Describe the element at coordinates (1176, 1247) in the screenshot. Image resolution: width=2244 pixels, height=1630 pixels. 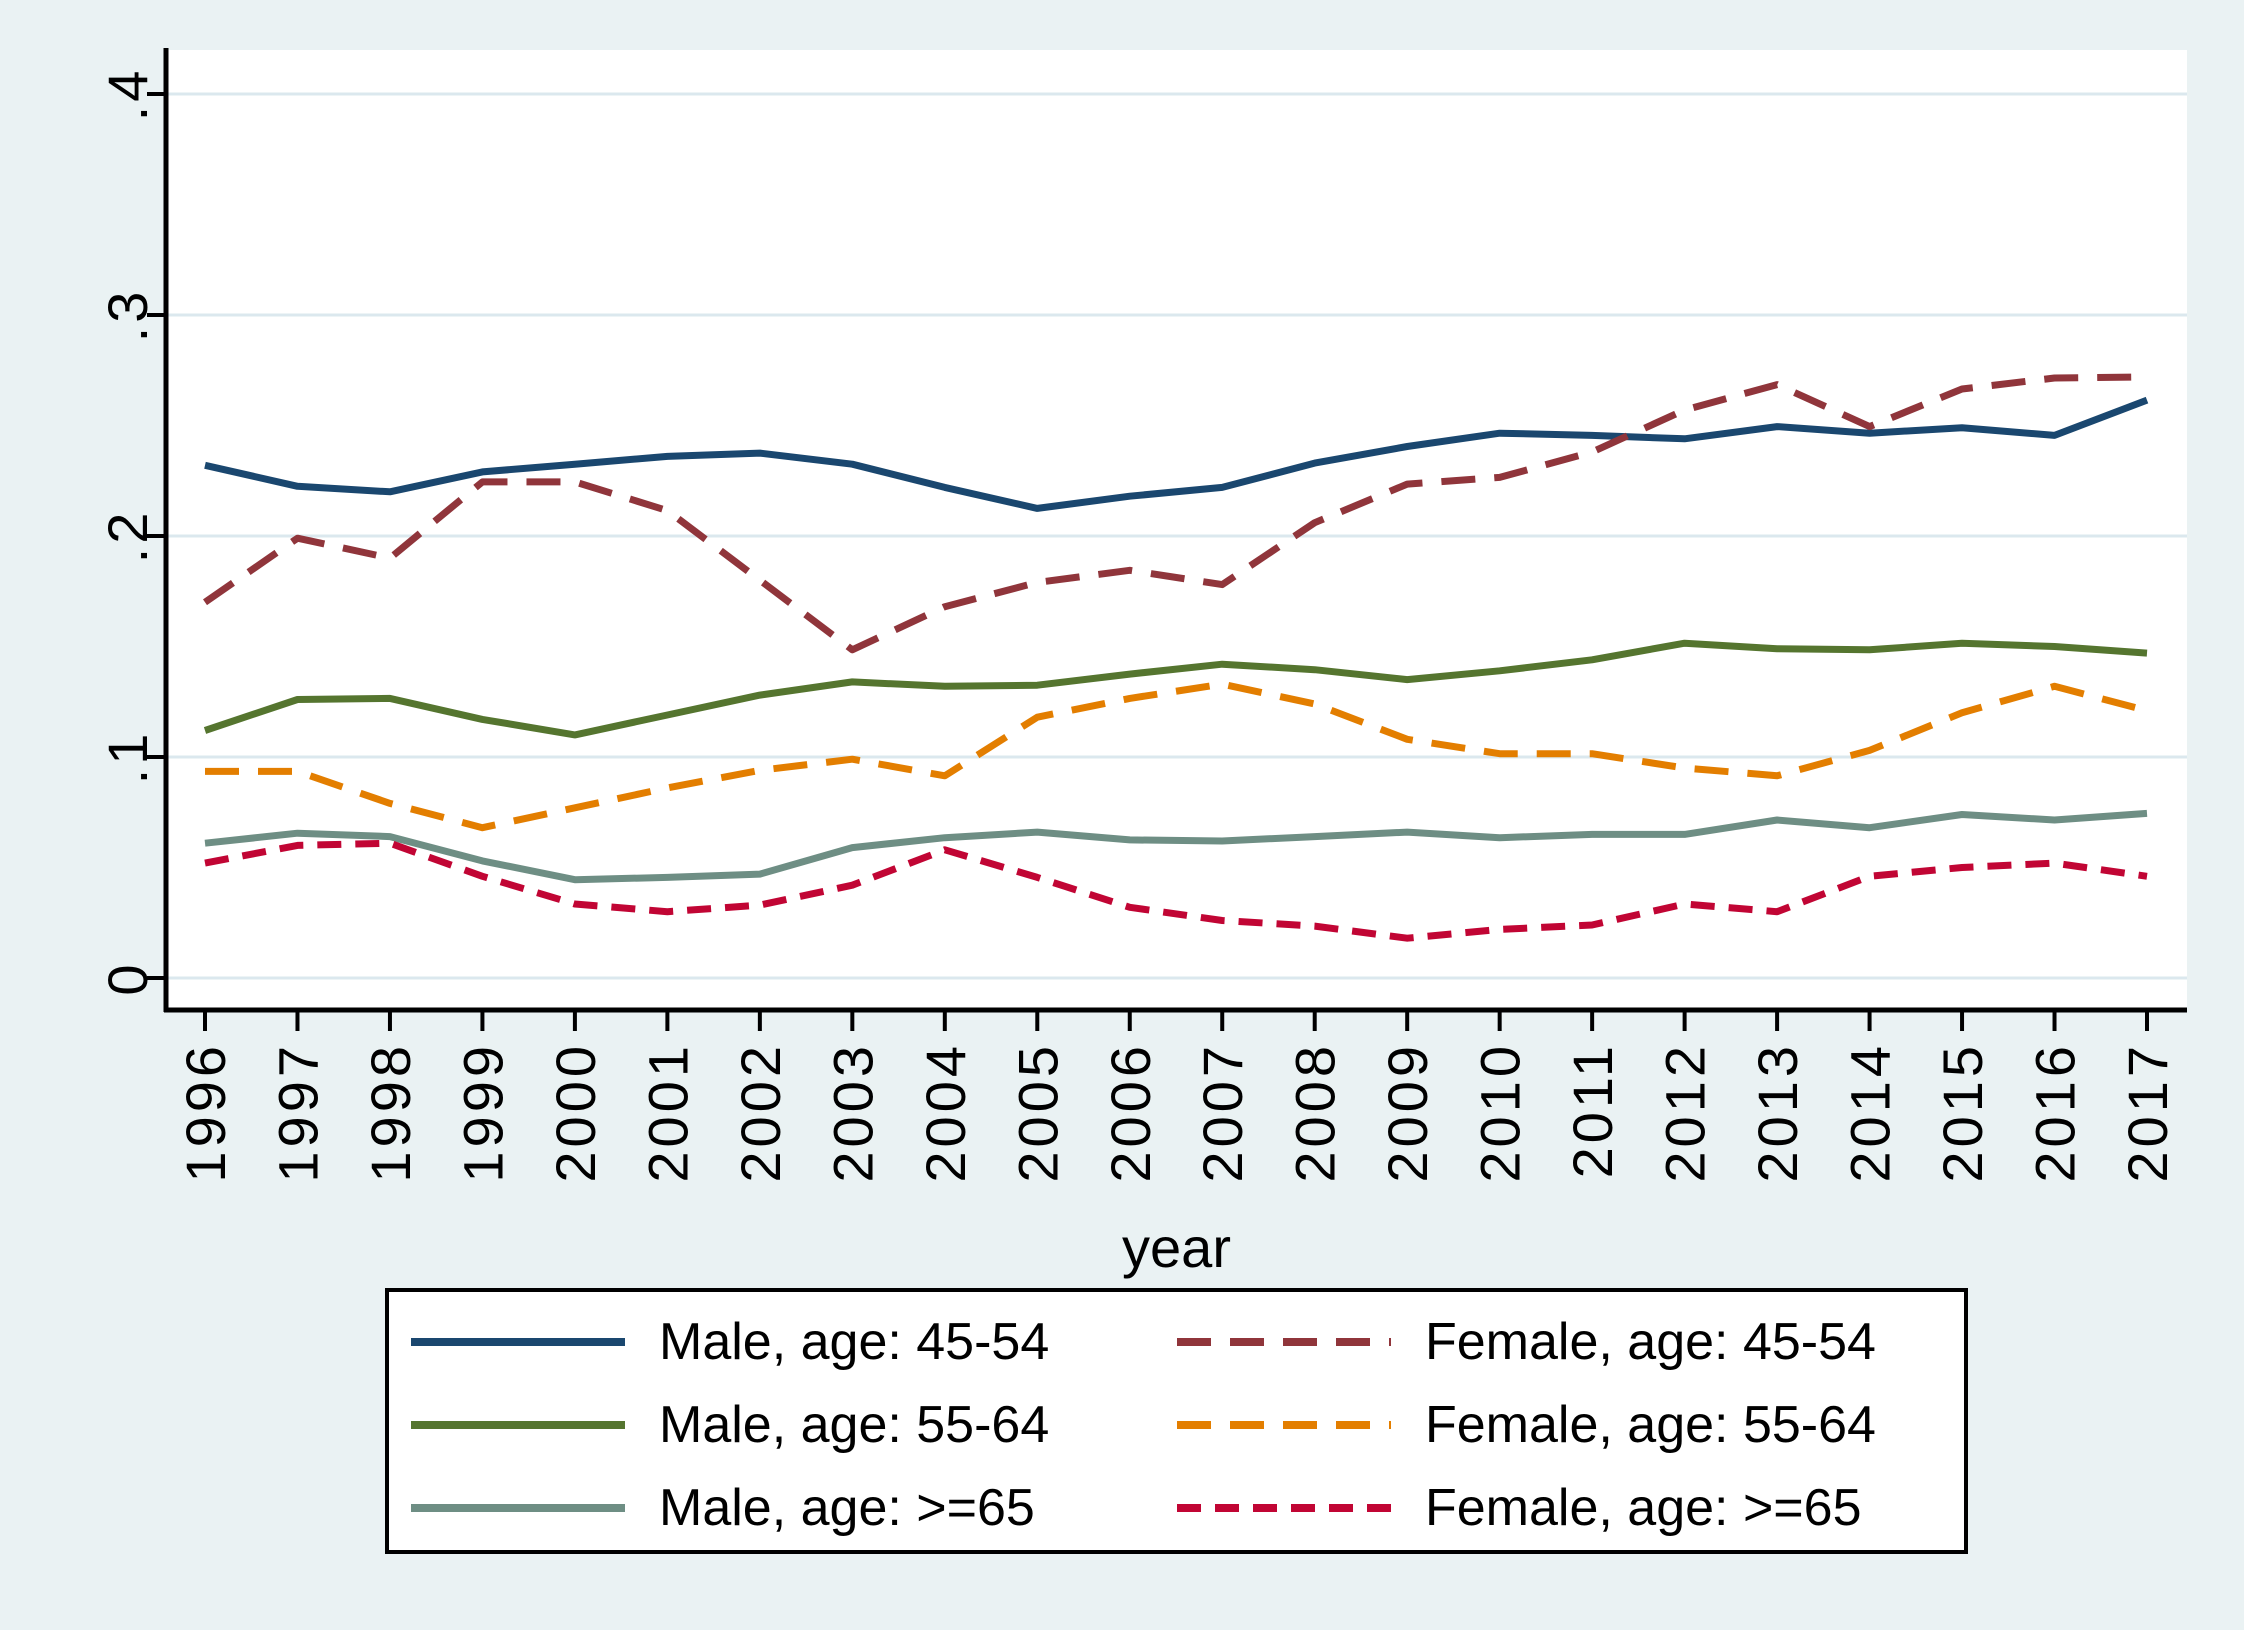
I see `x-axis-title: year` at that location.